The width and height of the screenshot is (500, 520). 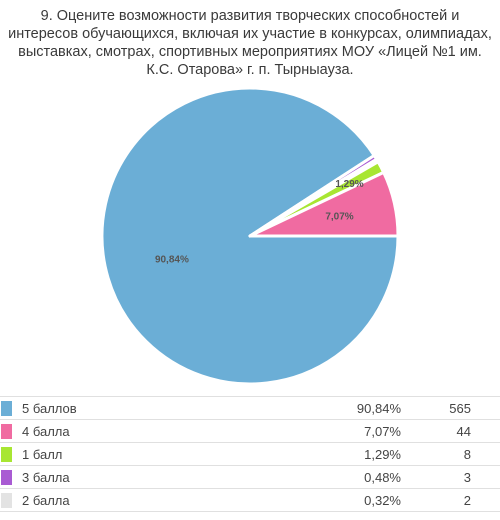 What do you see at coordinates (341, 431) in the screenshot?
I see `legend-percent: 7,07%` at bounding box center [341, 431].